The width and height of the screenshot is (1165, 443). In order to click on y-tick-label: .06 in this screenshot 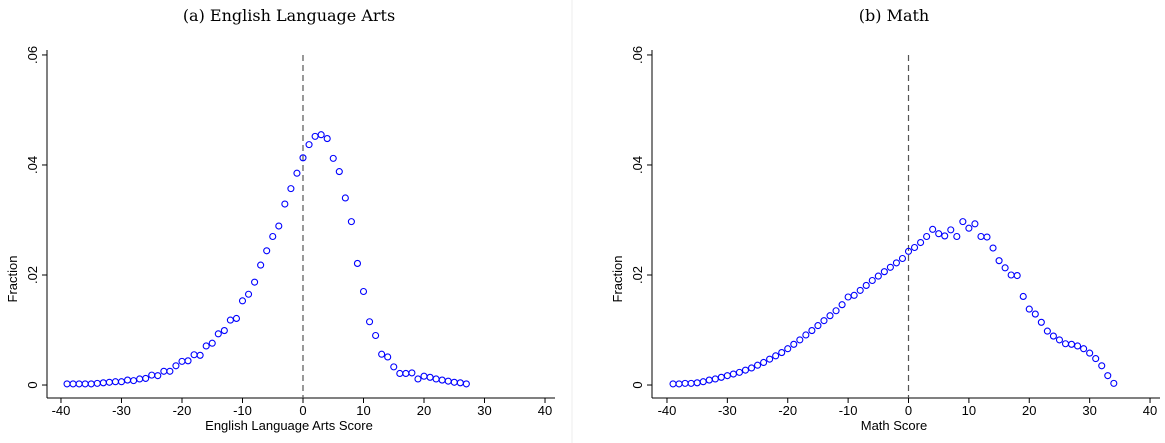, I will do `click(32, 55)`.